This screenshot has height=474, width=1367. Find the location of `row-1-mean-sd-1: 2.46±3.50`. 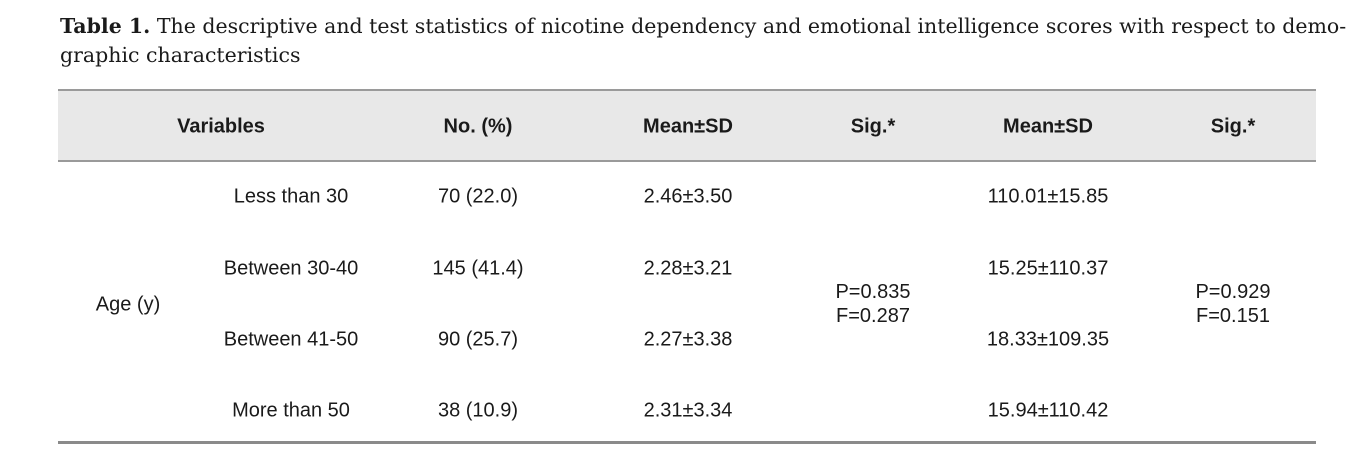

row-1-mean-sd-1: 2.46±3.50 is located at coordinates (688, 196).